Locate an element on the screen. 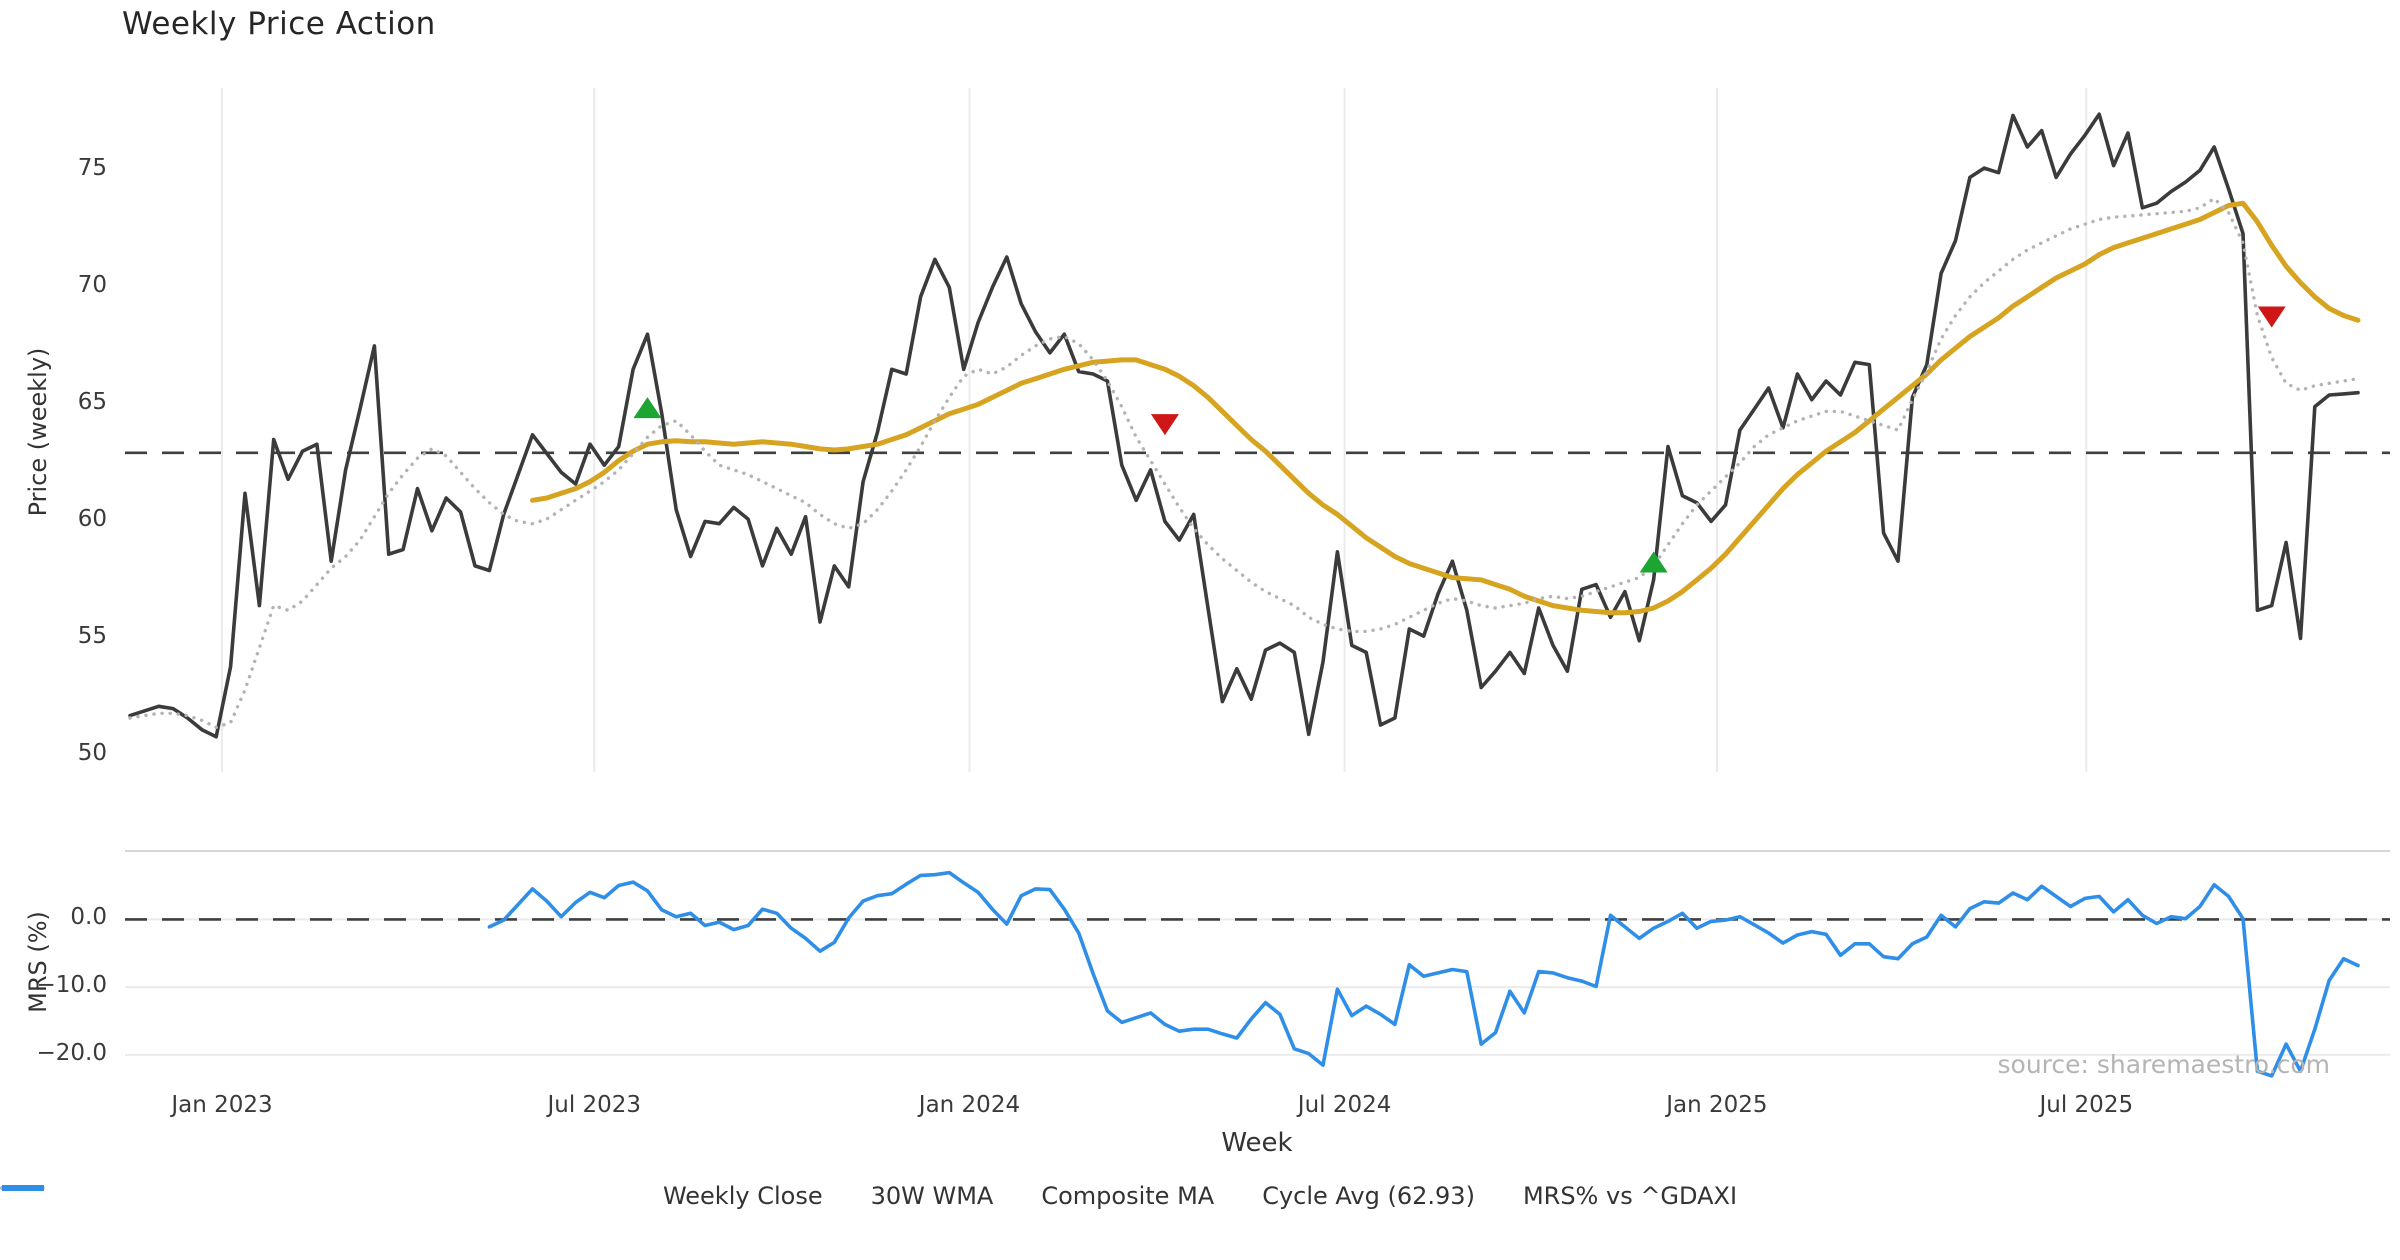  price-tick-label: 60 is located at coordinates (92, 519).